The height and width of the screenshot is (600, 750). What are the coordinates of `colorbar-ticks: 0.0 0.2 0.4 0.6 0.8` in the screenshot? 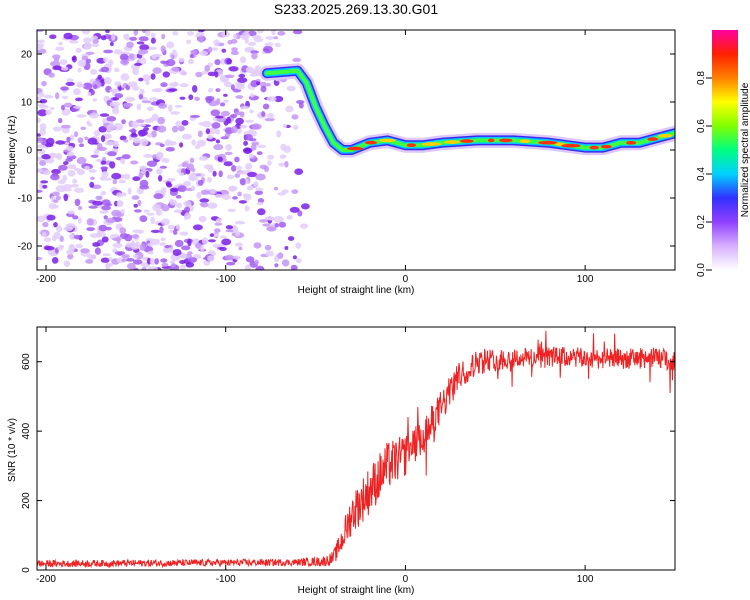 It's located at (704, 174).